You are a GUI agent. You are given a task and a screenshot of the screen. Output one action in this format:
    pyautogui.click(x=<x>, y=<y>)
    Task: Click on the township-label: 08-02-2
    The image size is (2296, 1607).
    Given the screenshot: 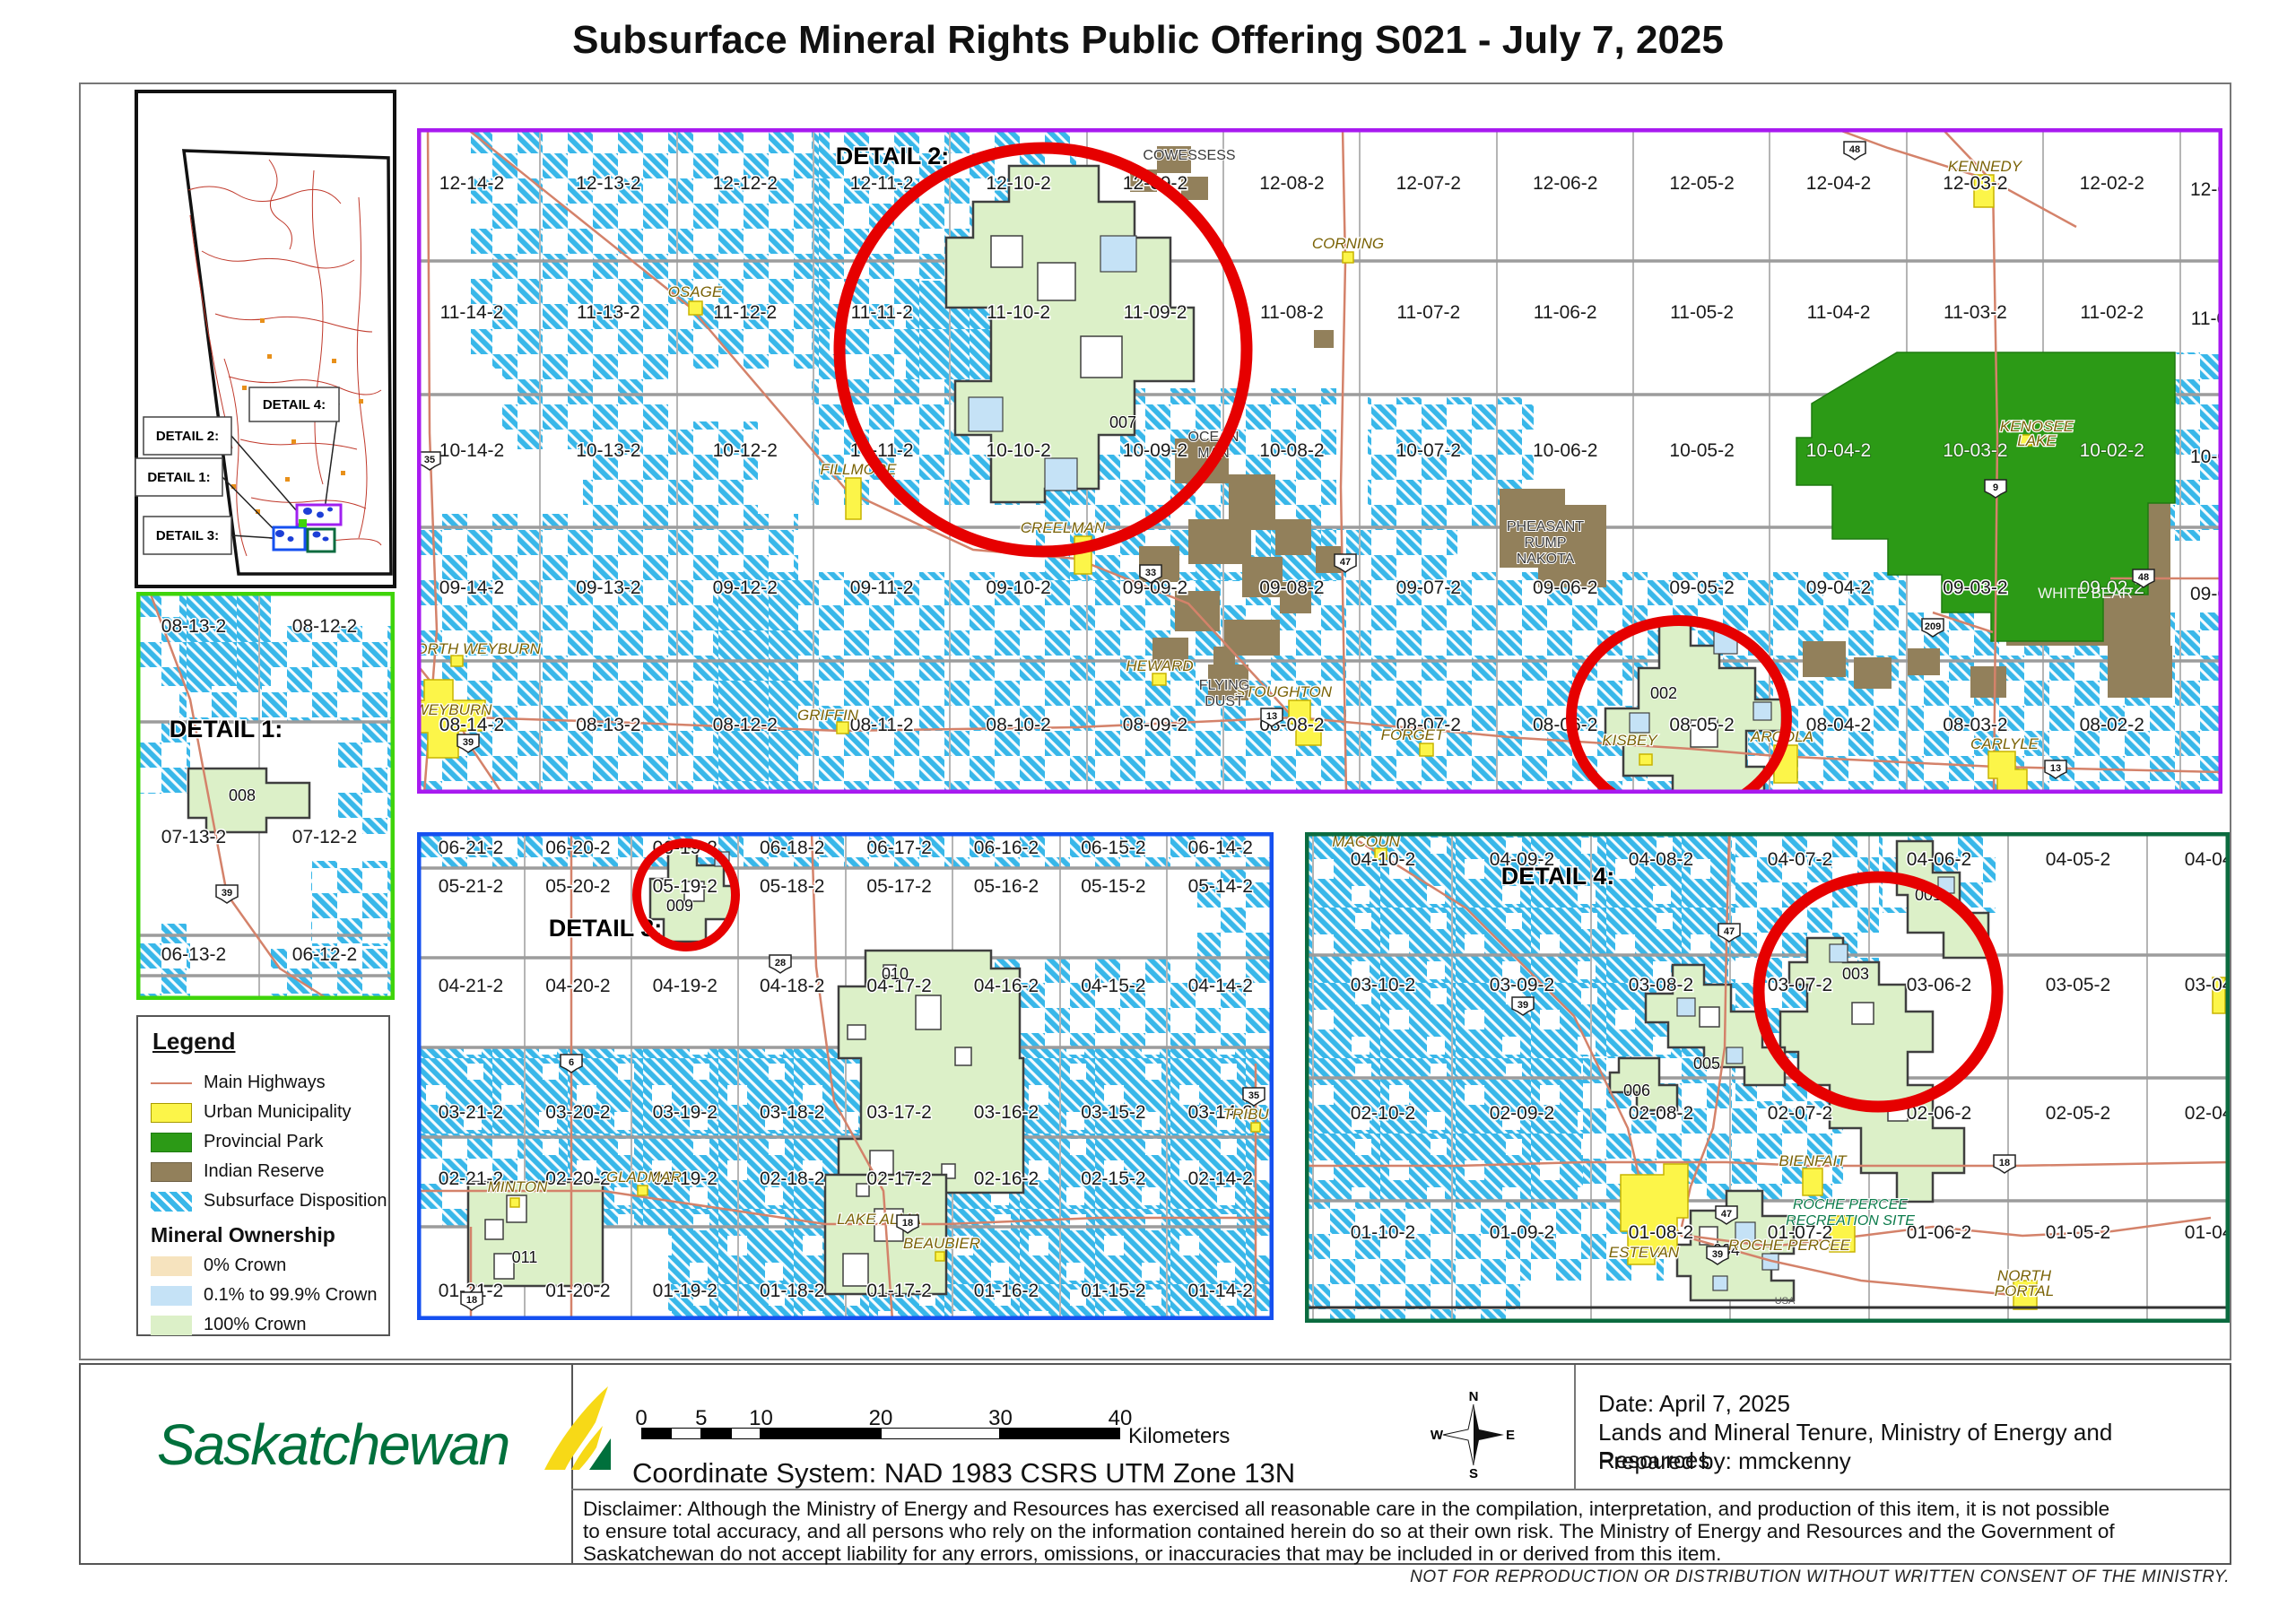 What is the action you would take?
    pyautogui.click(x=2112, y=725)
    